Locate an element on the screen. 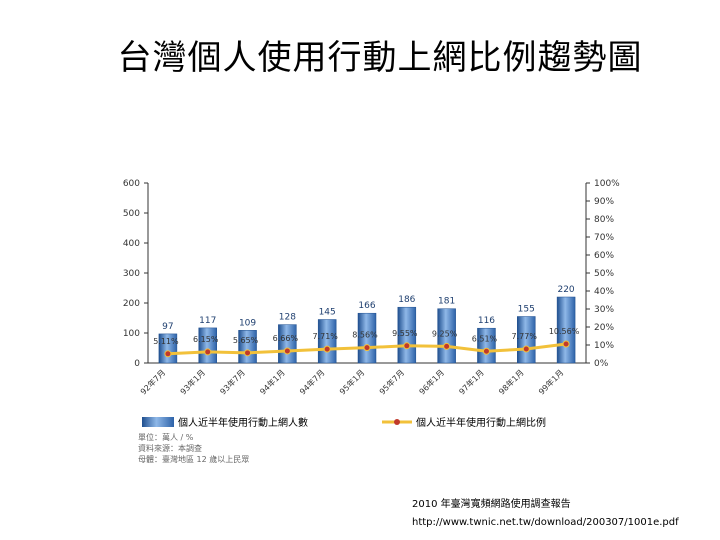  right-tick-label: 0% is located at coordinates (601, 364).